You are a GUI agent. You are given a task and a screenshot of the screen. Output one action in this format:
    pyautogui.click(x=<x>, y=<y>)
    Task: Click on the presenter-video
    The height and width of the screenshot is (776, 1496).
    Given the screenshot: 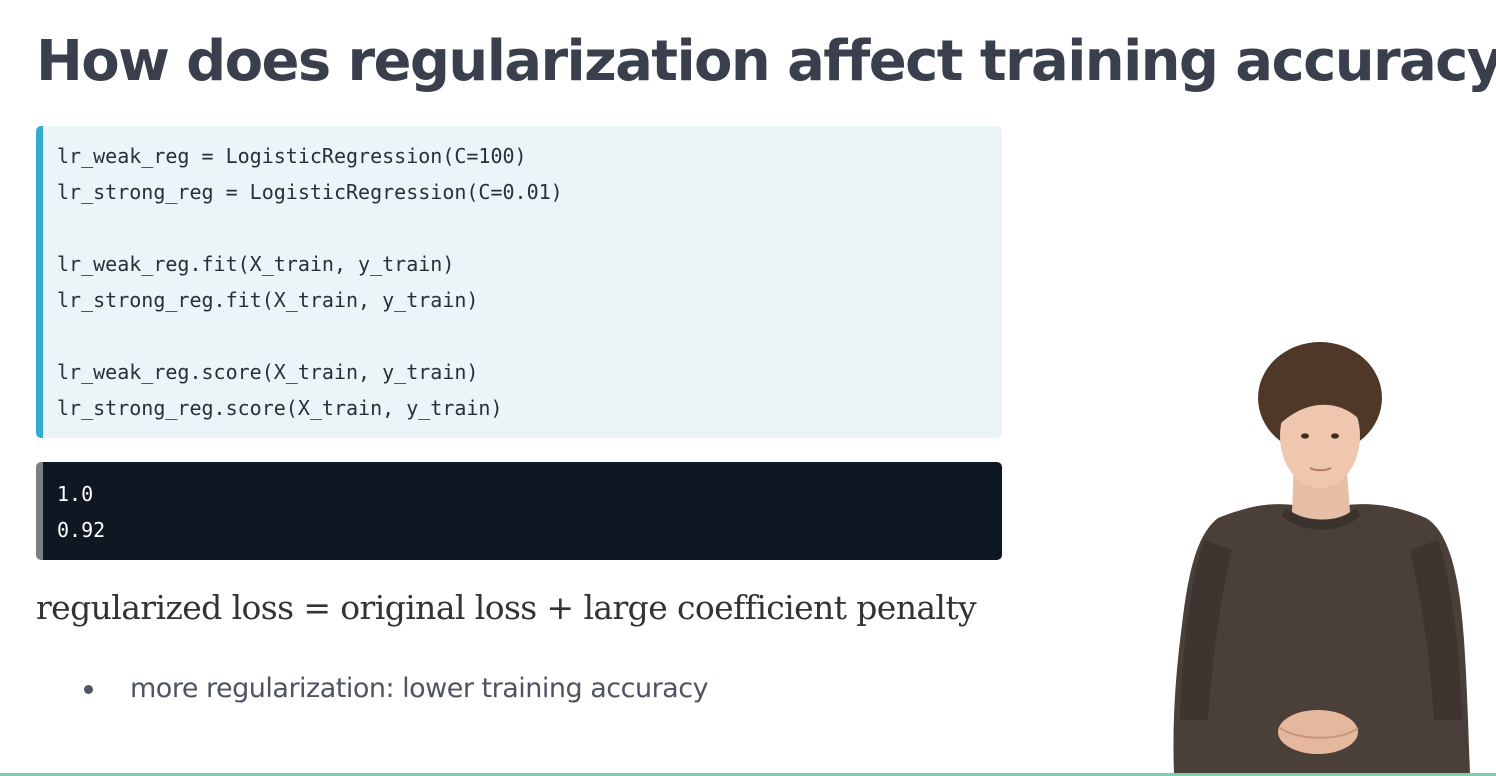 What is the action you would take?
    pyautogui.click(x=1321, y=558)
    